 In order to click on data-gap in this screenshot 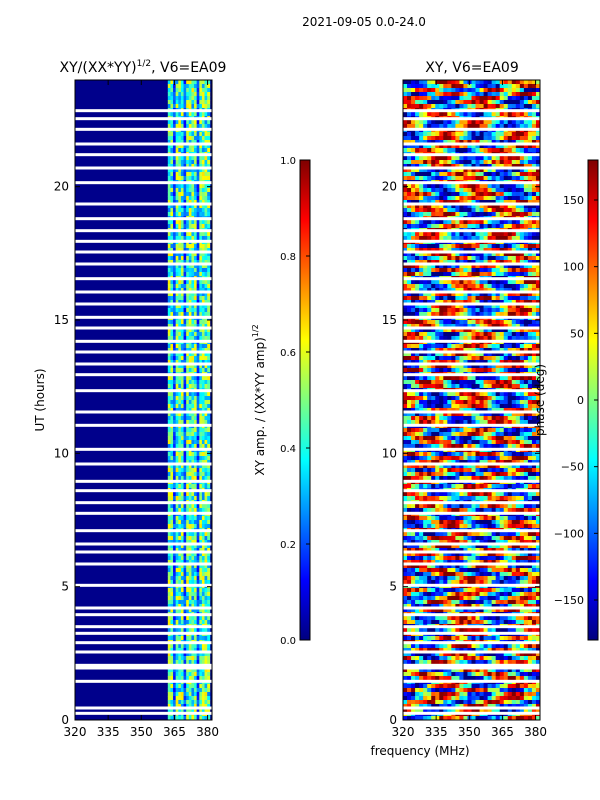, I will do `click(143, 304)`.